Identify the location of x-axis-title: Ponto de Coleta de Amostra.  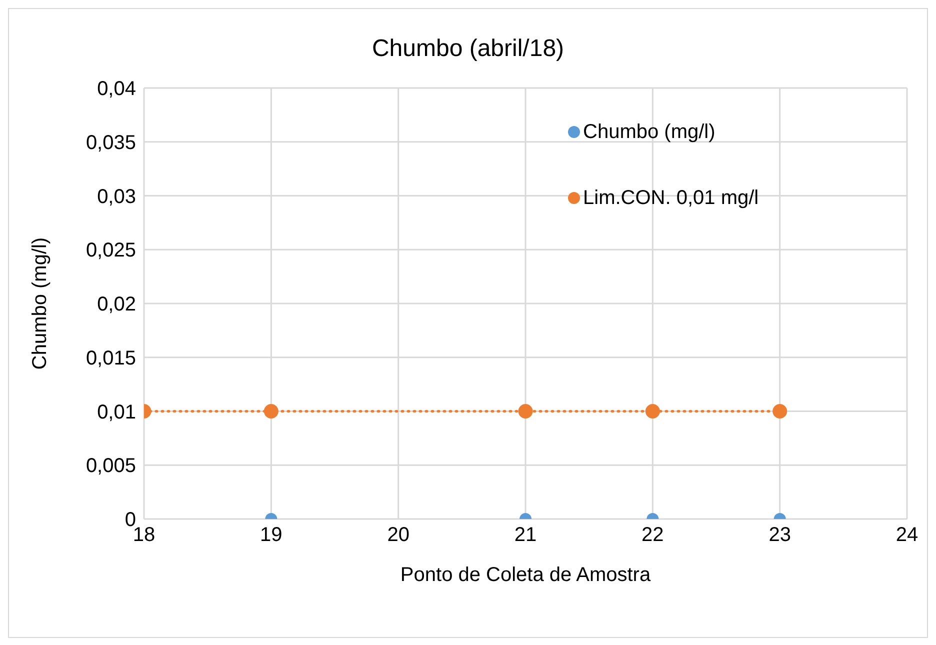
(526, 575).